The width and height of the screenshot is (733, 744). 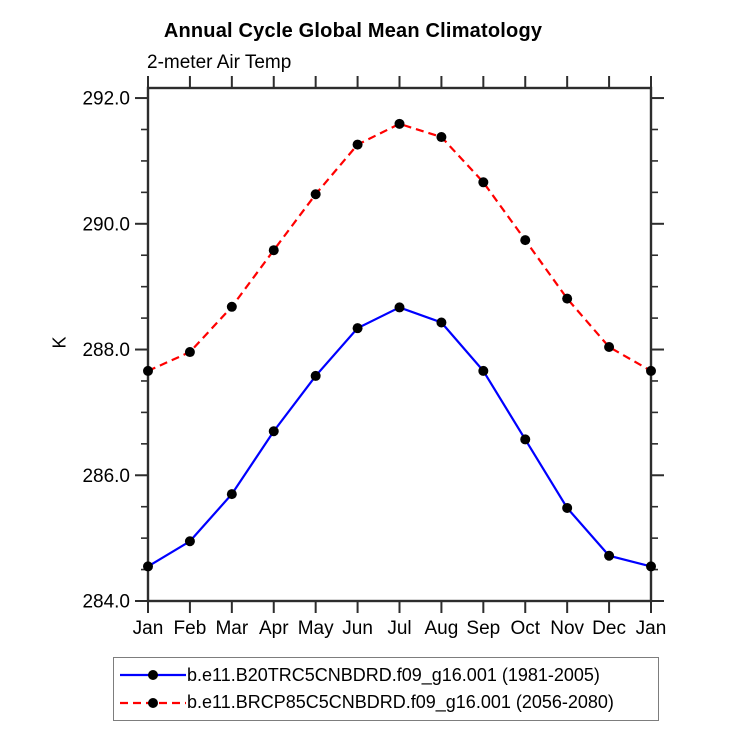 I want to click on legend-line-sample-dashed, so click(x=153, y=702).